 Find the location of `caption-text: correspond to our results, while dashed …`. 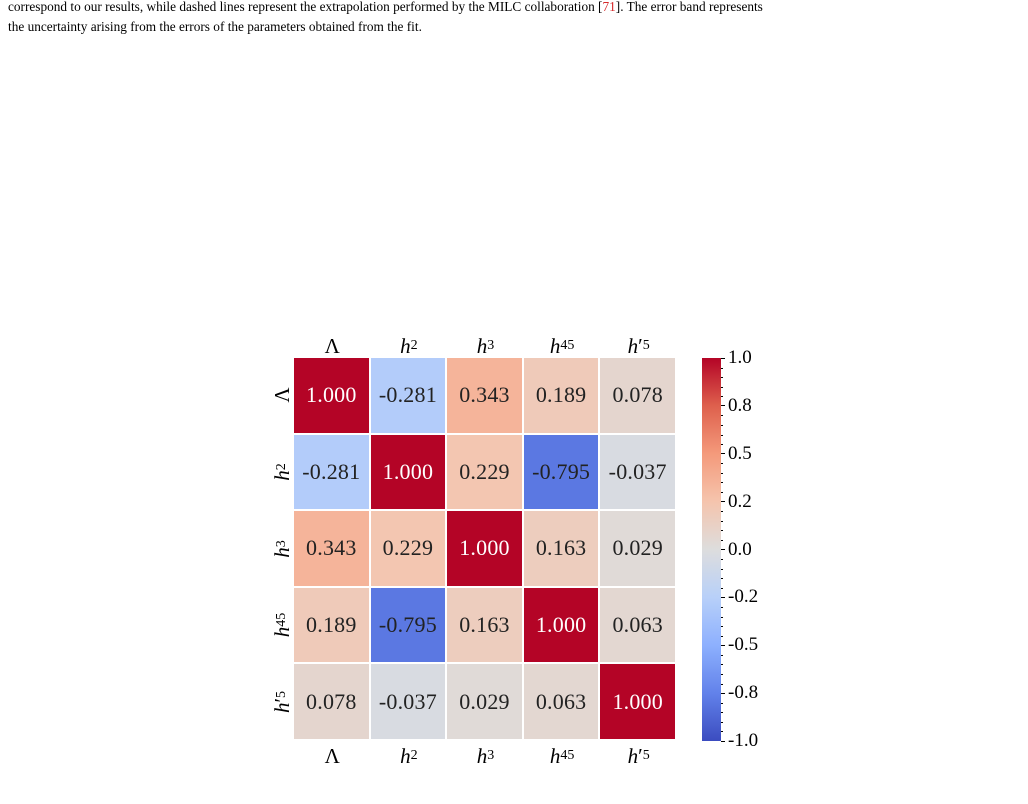

caption-text: correspond to our results, while dashed … is located at coordinates (305, 7).